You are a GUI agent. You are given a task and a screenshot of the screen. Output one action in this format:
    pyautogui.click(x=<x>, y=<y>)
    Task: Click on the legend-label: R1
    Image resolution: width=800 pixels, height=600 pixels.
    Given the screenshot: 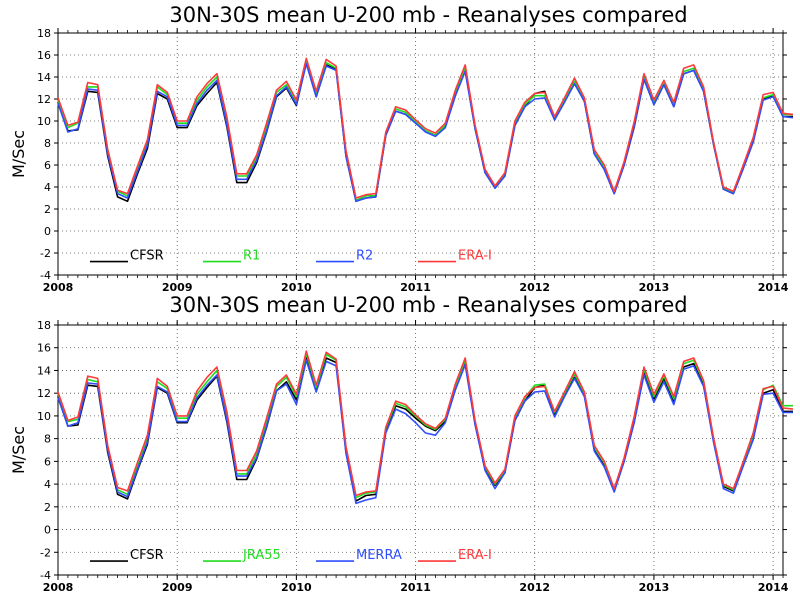 What is the action you would take?
    pyautogui.click(x=251, y=256)
    